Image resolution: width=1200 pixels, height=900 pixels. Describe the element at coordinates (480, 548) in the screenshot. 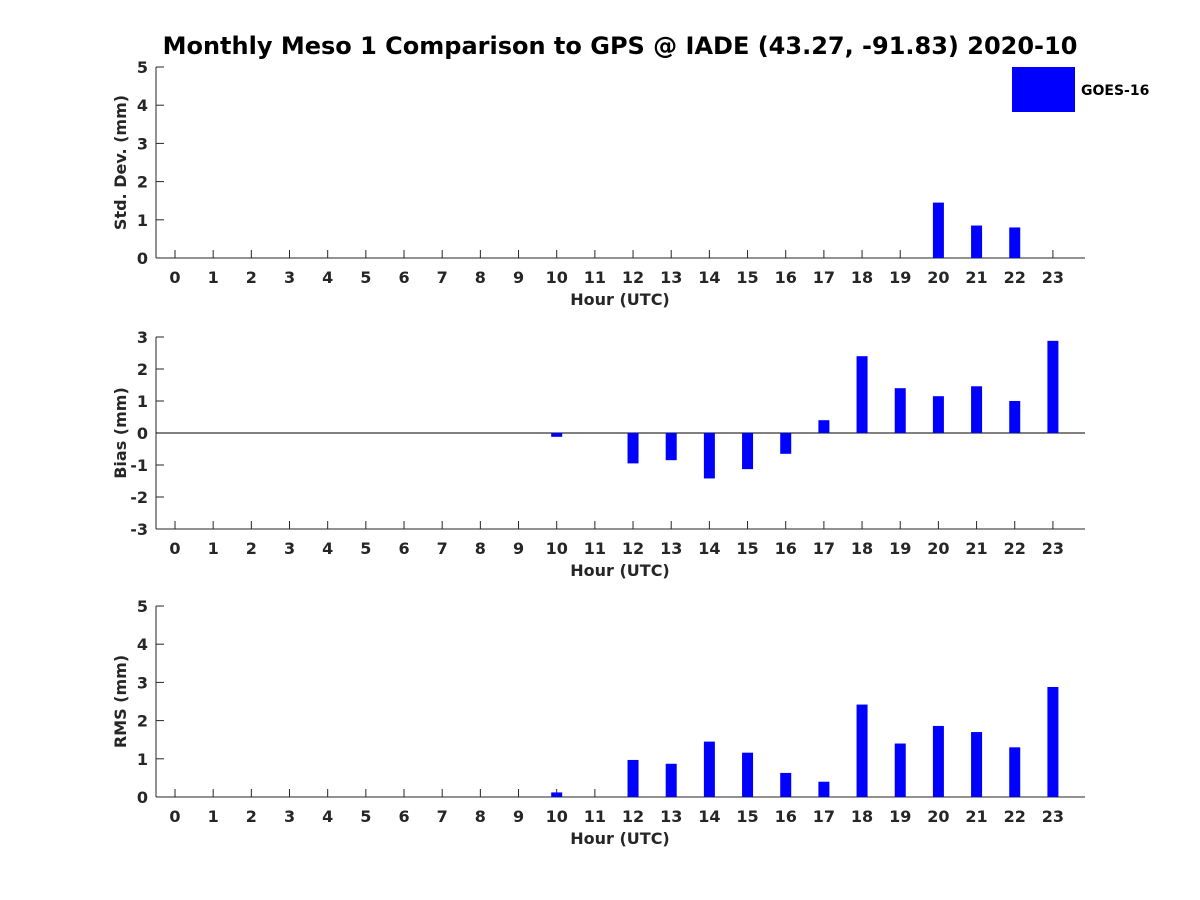

I see `bias-x-tick-label: 8` at that location.